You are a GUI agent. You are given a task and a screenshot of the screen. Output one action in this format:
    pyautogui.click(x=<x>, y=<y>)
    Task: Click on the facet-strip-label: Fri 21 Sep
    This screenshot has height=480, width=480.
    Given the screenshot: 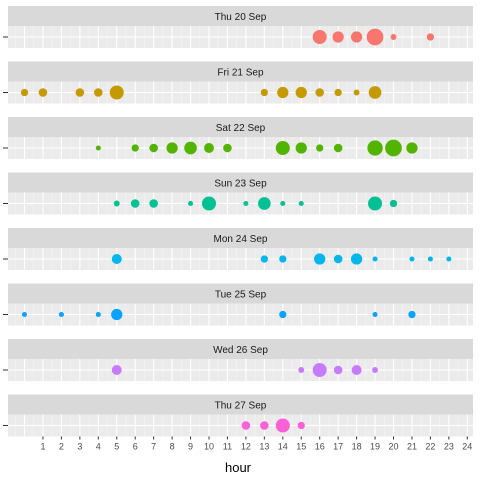 What is the action you would take?
    pyautogui.click(x=240, y=73)
    